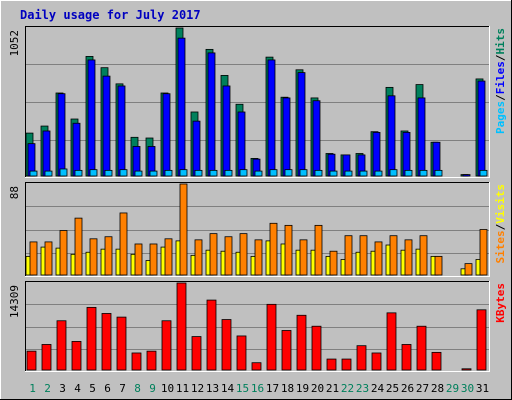 Image resolution: width=512 pixels, height=400 pixels. What do you see at coordinates (77, 388) in the screenshot?
I see `day-label-4: 4` at bounding box center [77, 388].